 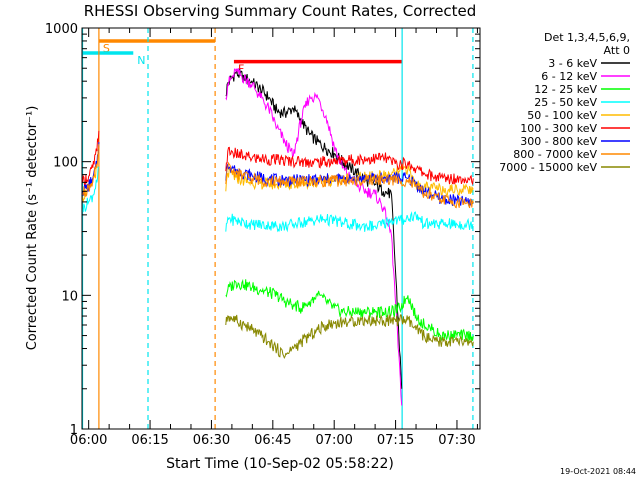 I want to click on legend-label: 800 - 7000 keV, so click(x=555, y=154).